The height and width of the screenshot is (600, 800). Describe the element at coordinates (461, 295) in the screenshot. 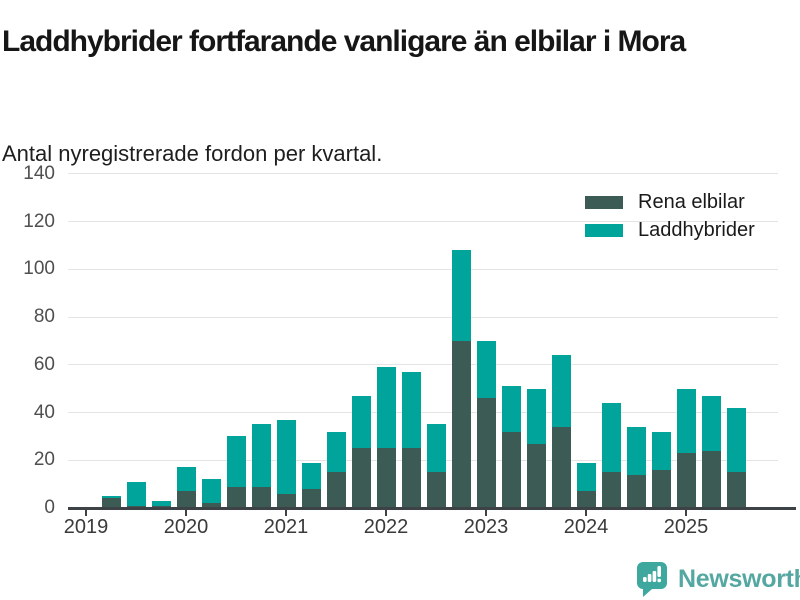

I see `bar-2022-K4-laddhybrider` at that location.